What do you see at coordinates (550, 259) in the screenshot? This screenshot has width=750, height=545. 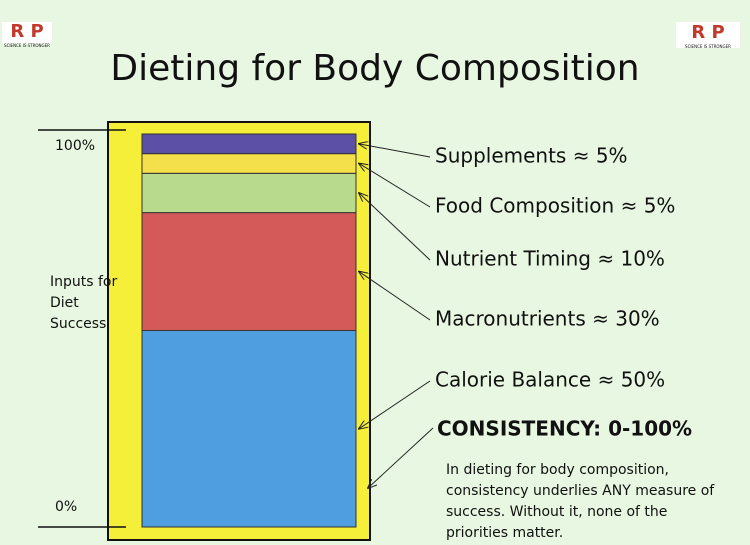 I see `legend-label: Nutrient Timing ≈ 10%` at bounding box center [550, 259].